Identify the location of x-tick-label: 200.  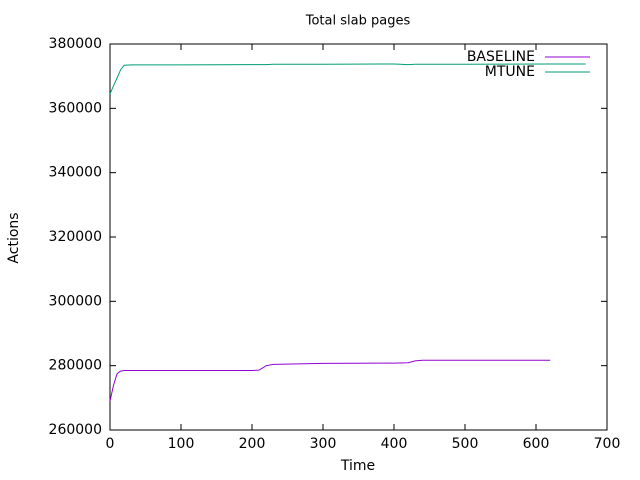
(252, 444).